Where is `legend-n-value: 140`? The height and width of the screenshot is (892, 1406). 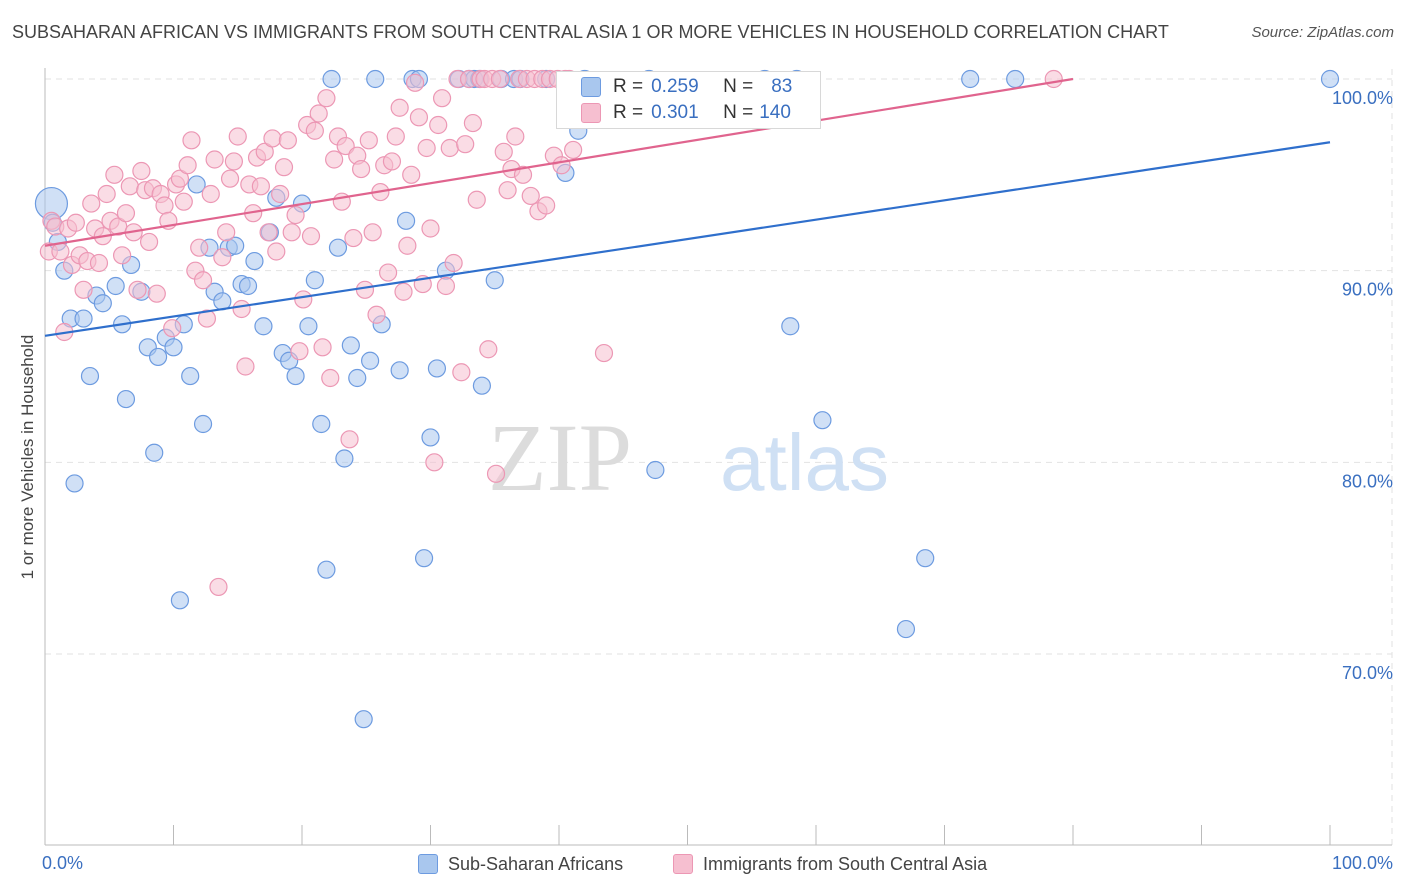
legend-n-value: 140 is located at coordinates (775, 112).